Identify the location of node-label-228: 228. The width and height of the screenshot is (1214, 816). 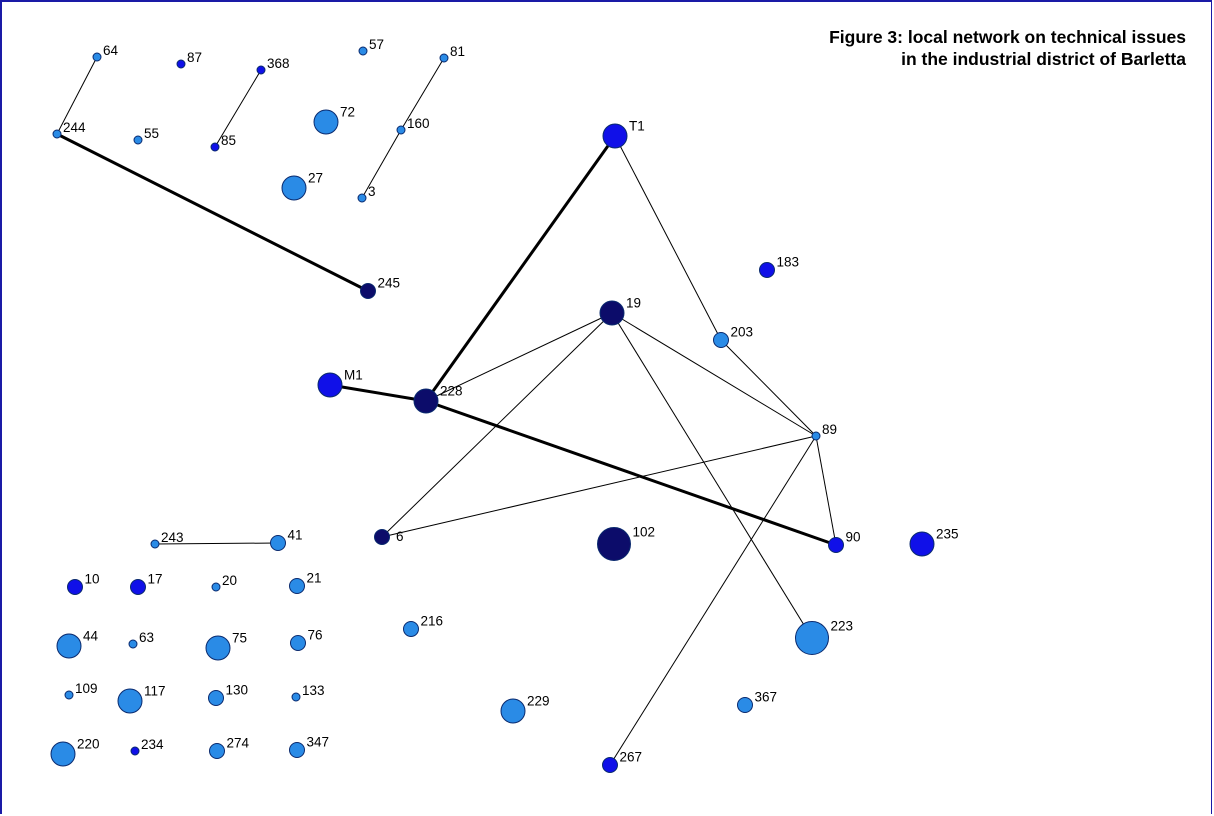
(451, 391).